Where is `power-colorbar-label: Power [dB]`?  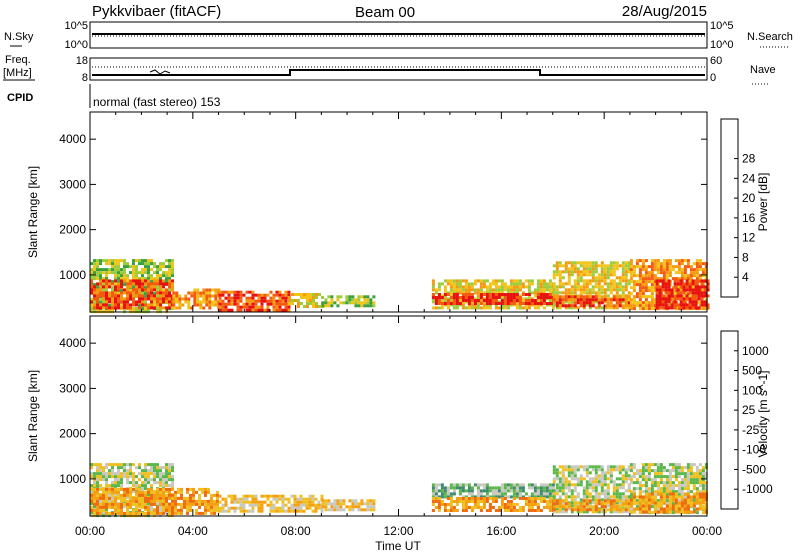
power-colorbar-label: Power [dB] is located at coordinates (763, 202).